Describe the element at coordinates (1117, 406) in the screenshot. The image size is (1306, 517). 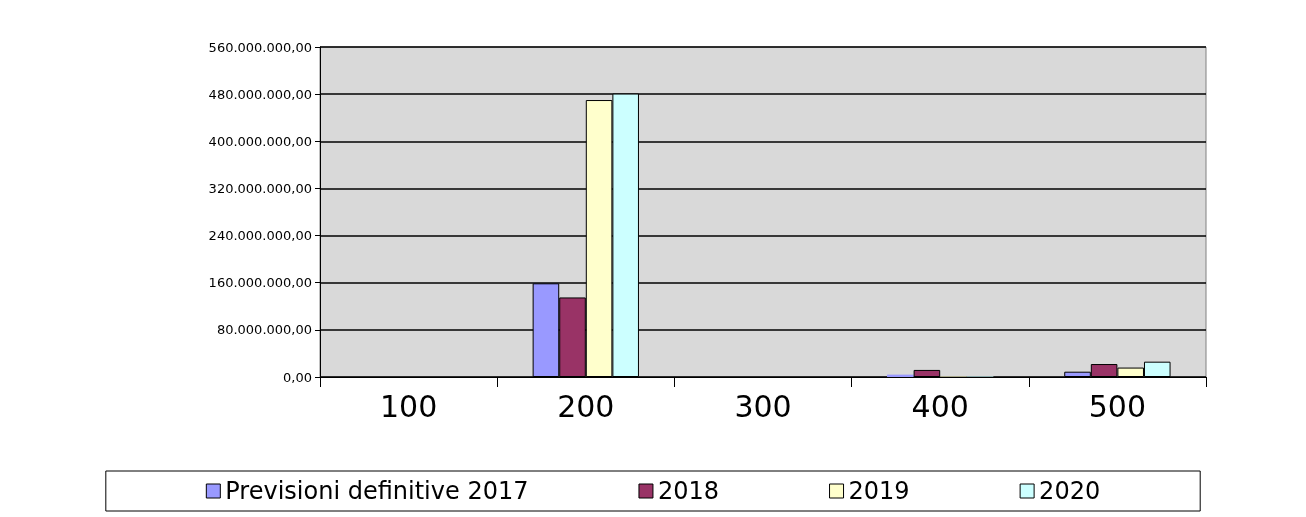
I see `x-tick-label: 500` at that location.